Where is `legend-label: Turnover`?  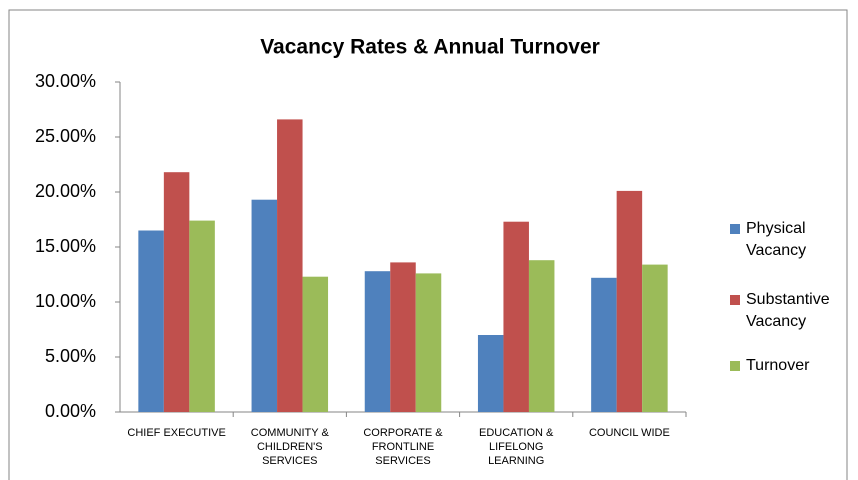 legend-label: Turnover is located at coordinates (778, 365).